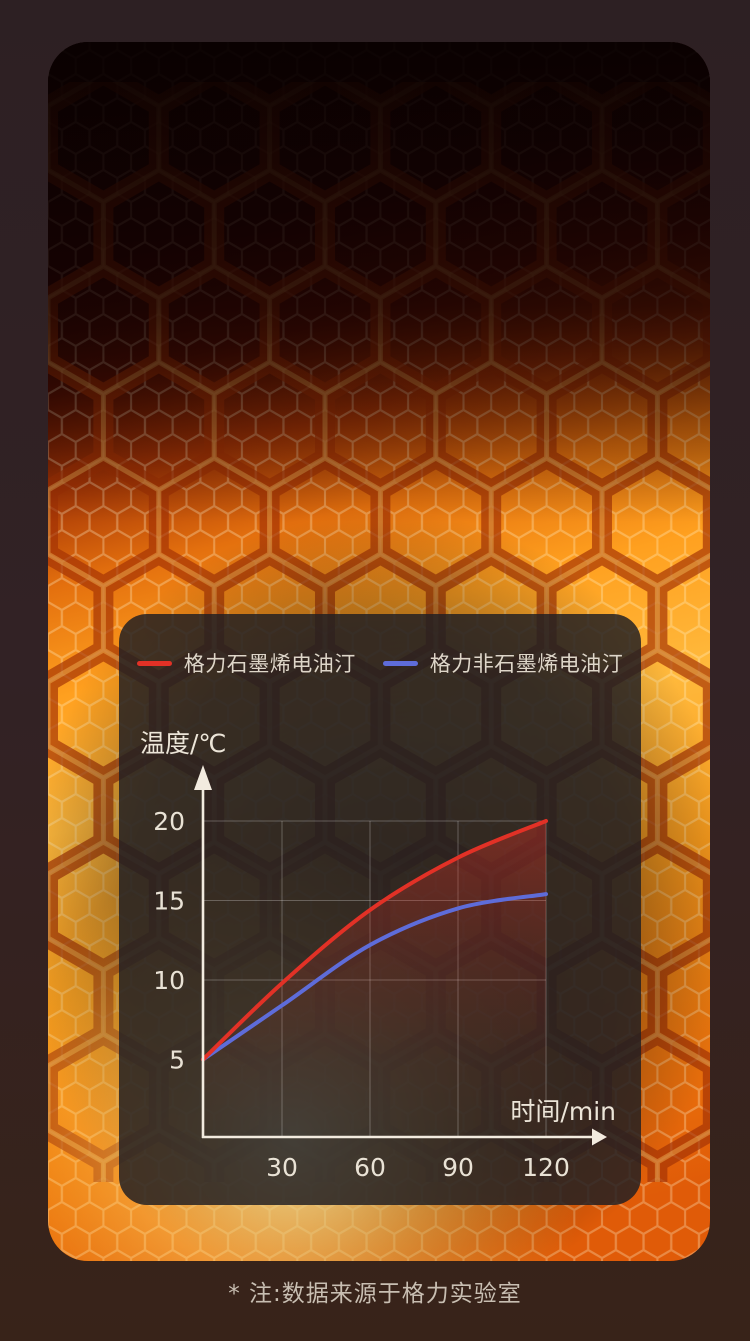  What do you see at coordinates (400, 663) in the screenshot?
I see `legend-line-blue-icon` at bounding box center [400, 663].